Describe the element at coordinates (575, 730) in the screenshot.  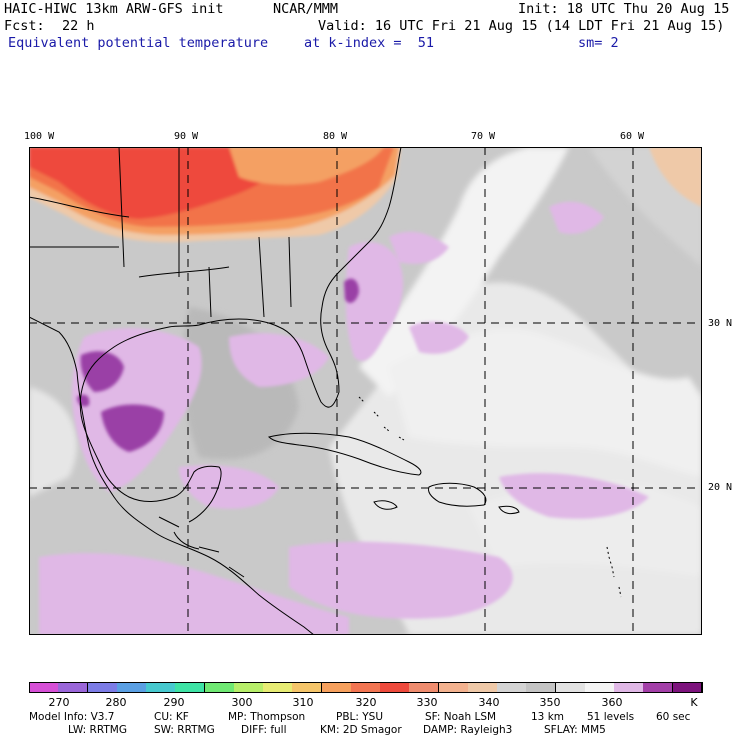
I see `model-info-sflay: SFLAY: MM5` at that location.